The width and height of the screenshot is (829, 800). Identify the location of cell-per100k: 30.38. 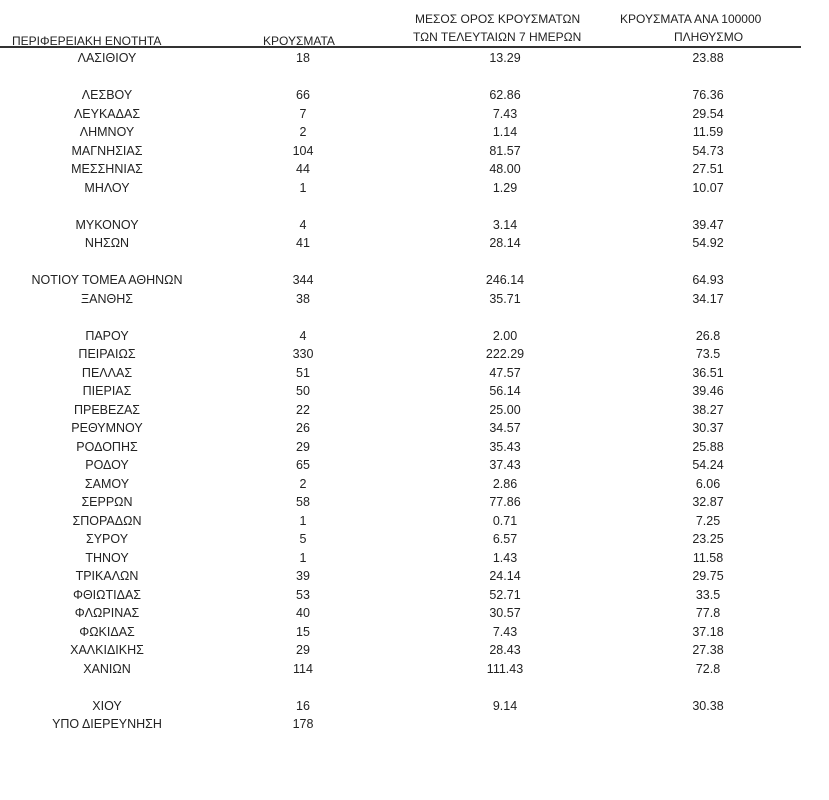
(708, 705).